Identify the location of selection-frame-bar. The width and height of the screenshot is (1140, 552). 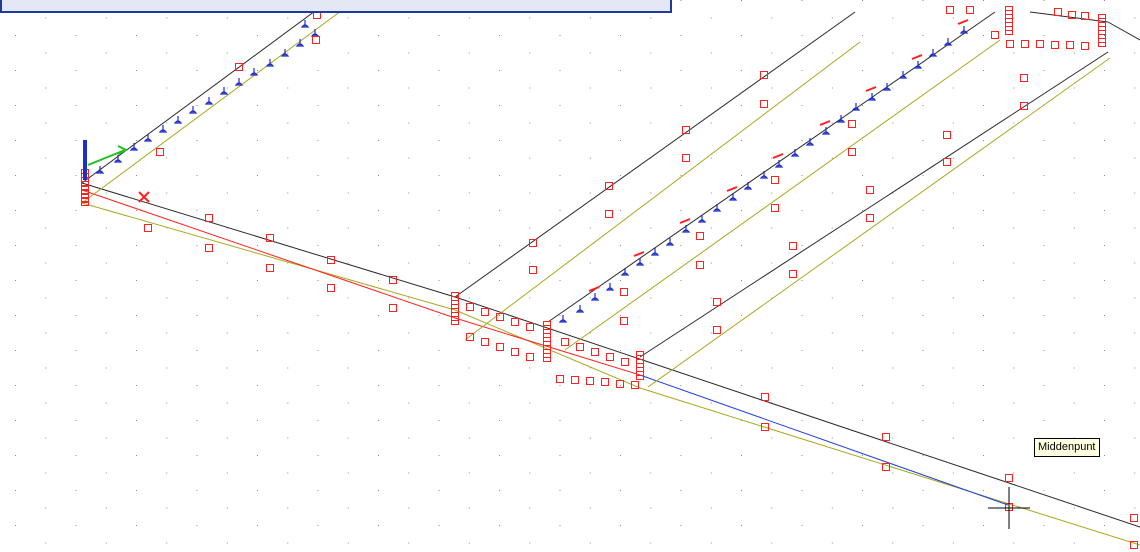
(336, 6).